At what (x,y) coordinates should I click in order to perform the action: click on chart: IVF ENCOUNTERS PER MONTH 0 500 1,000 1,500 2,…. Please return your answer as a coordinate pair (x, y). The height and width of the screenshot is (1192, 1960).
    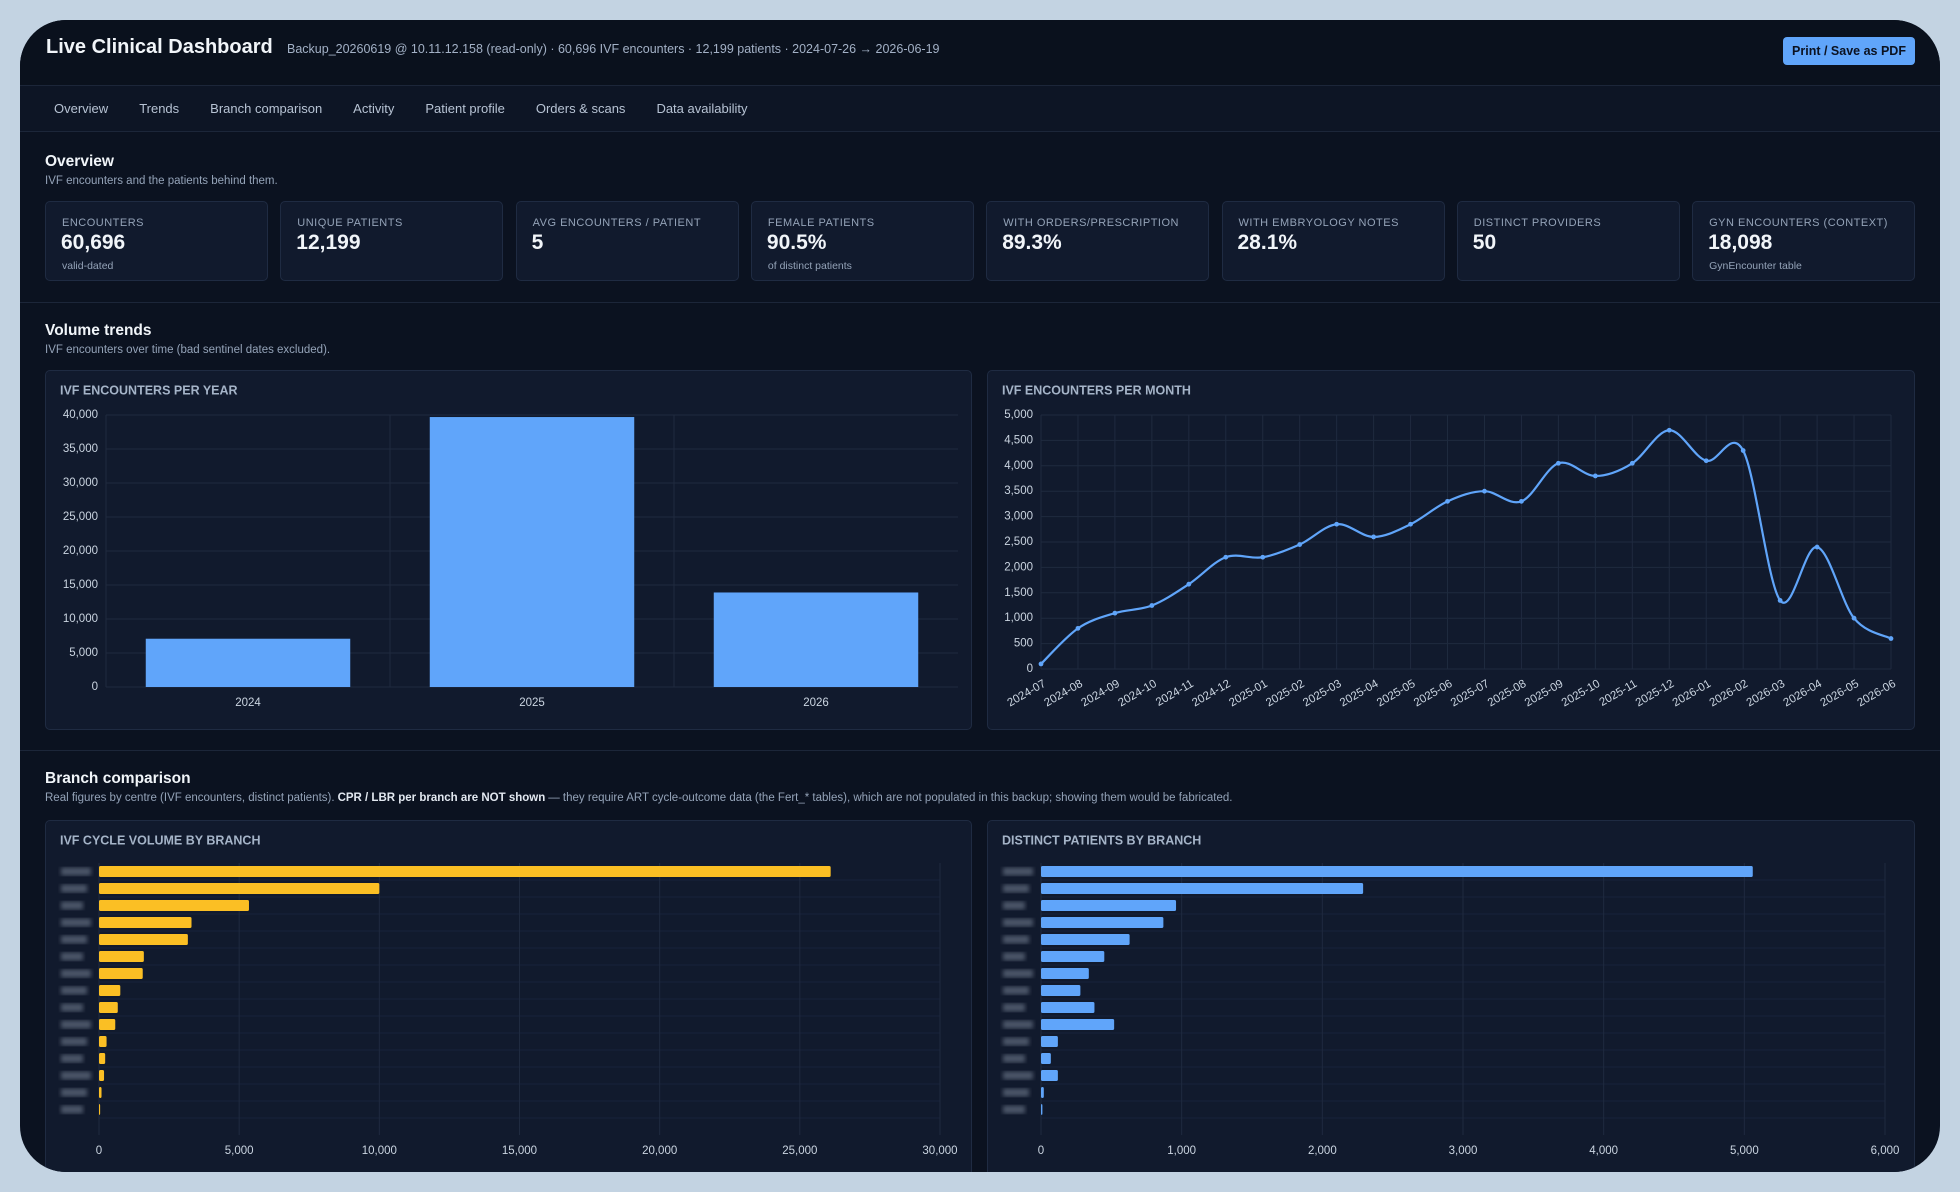
    Looking at the image, I should click on (1450, 546).